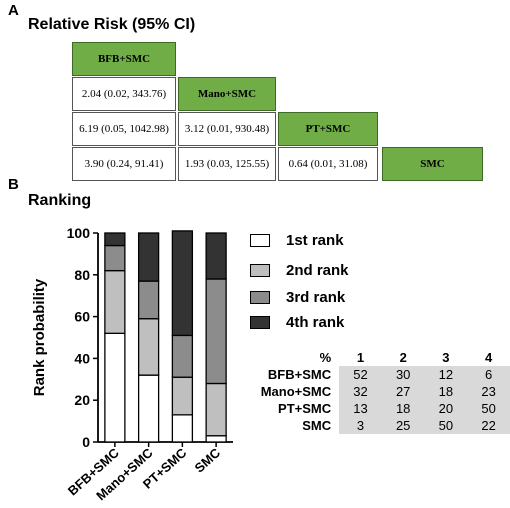 The width and height of the screenshot is (510, 508). Describe the element at coordinates (316, 297) in the screenshot. I see `legend-label-3rd-rank: 3rd rank` at that location.